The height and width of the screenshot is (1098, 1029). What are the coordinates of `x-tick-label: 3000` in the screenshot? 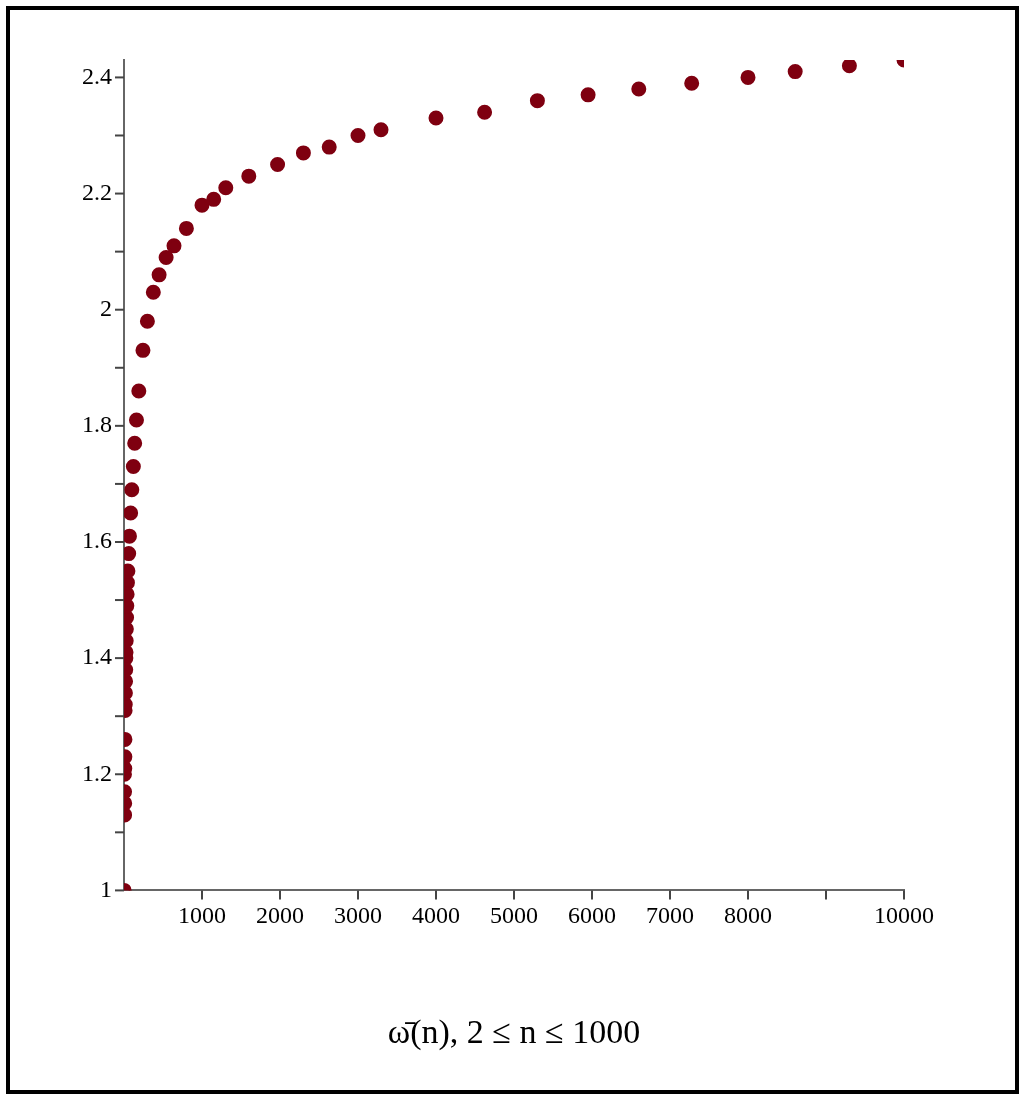 It's located at (358, 915).